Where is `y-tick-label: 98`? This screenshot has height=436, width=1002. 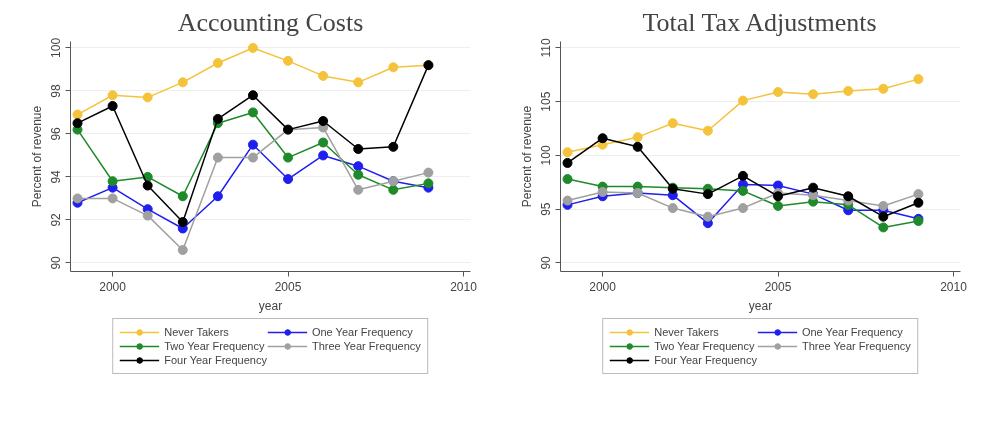
y-tick-label: 98 is located at coordinates (56, 90).